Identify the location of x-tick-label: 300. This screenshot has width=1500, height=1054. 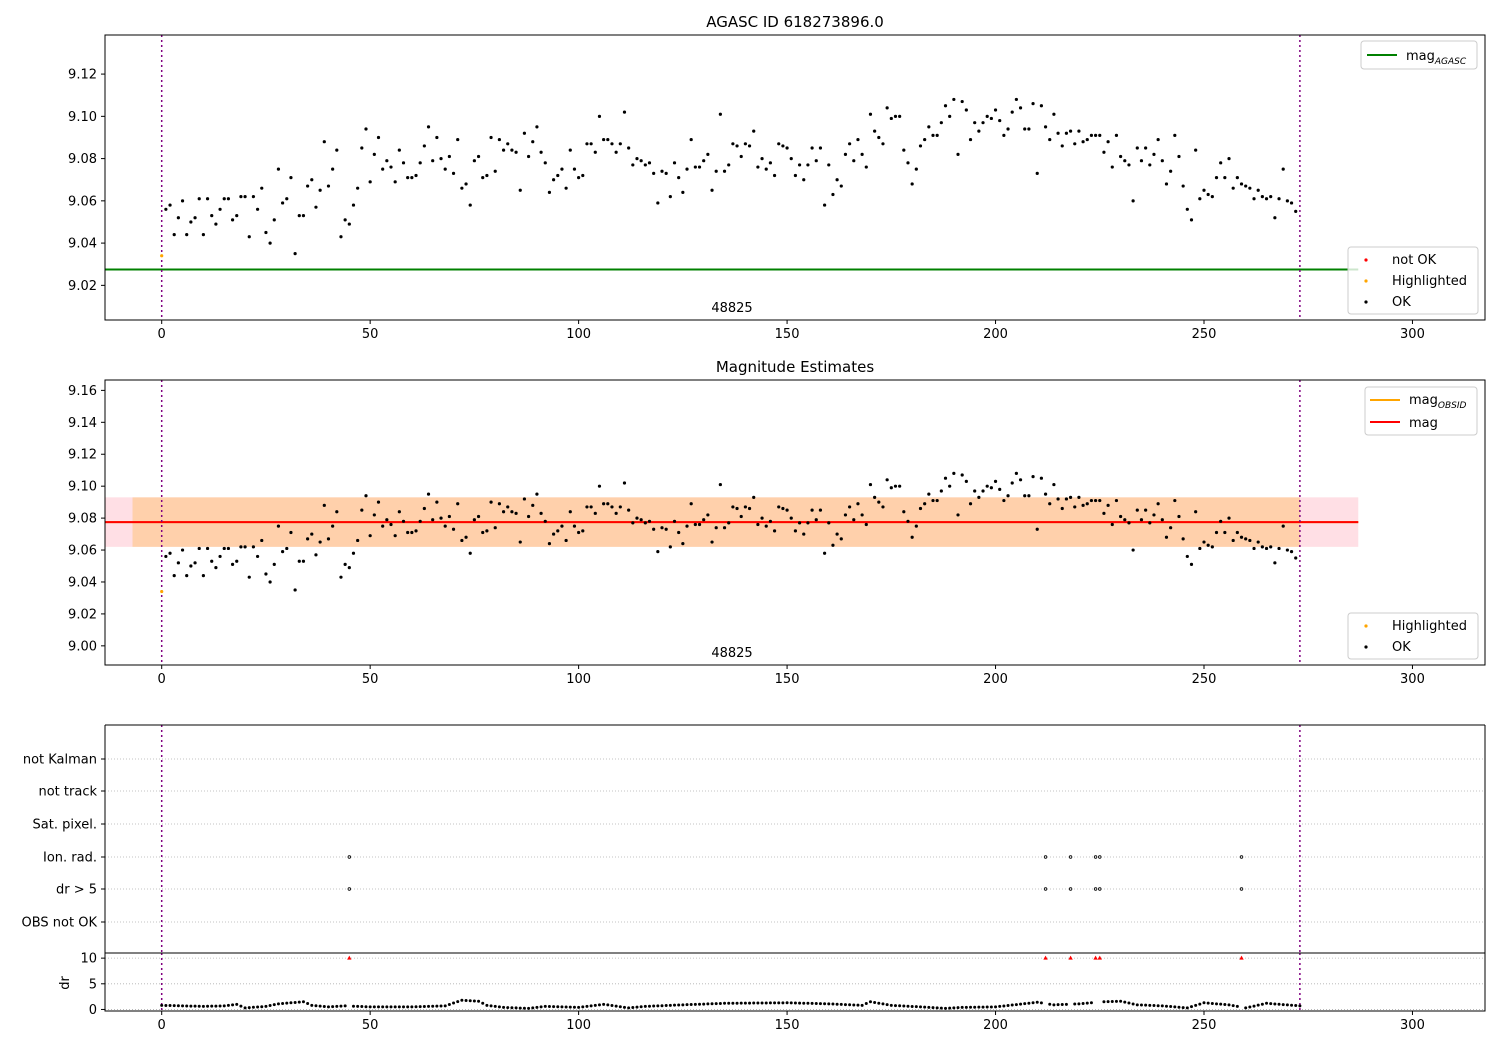
(1412, 334).